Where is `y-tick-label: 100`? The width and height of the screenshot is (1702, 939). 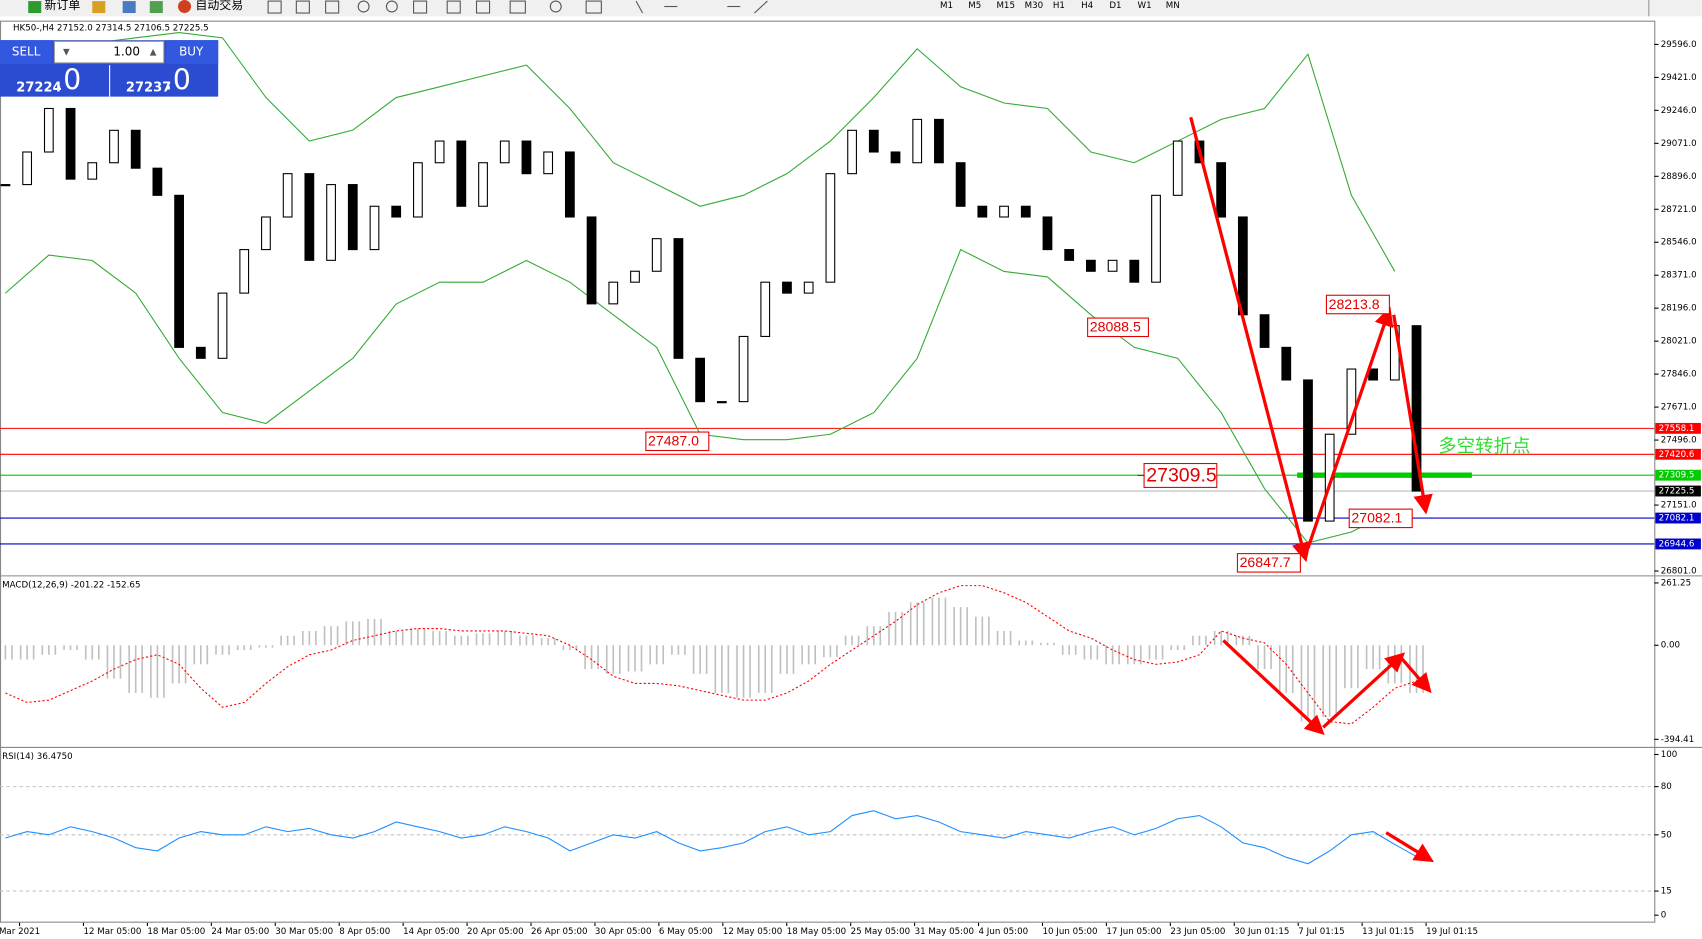
y-tick-label: 100 is located at coordinates (1669, 755).